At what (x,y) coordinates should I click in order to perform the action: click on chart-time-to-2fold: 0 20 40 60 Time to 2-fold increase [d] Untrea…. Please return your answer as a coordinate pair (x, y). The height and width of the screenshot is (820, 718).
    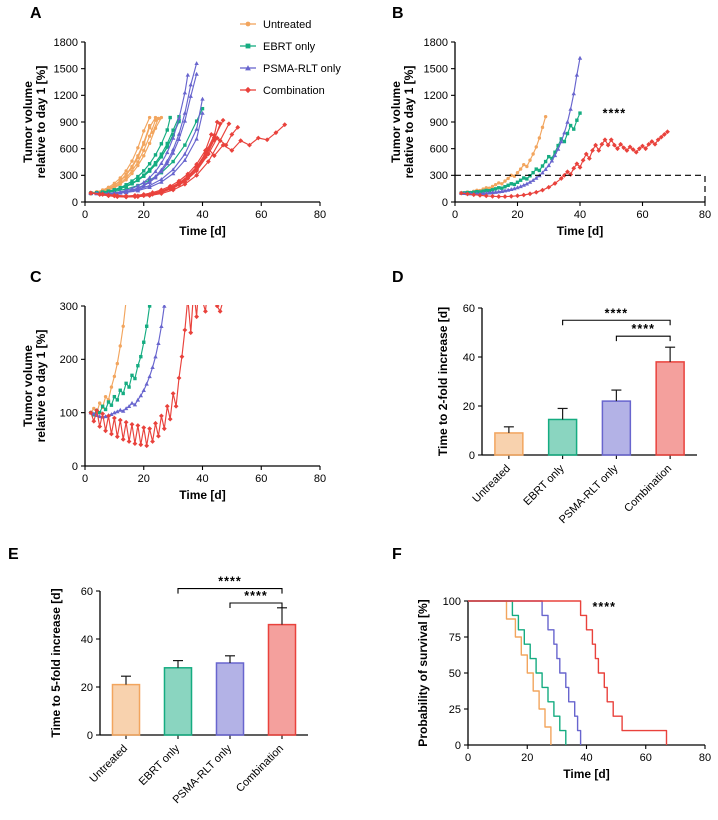
    Looking at the image, I should click on (566, 414).